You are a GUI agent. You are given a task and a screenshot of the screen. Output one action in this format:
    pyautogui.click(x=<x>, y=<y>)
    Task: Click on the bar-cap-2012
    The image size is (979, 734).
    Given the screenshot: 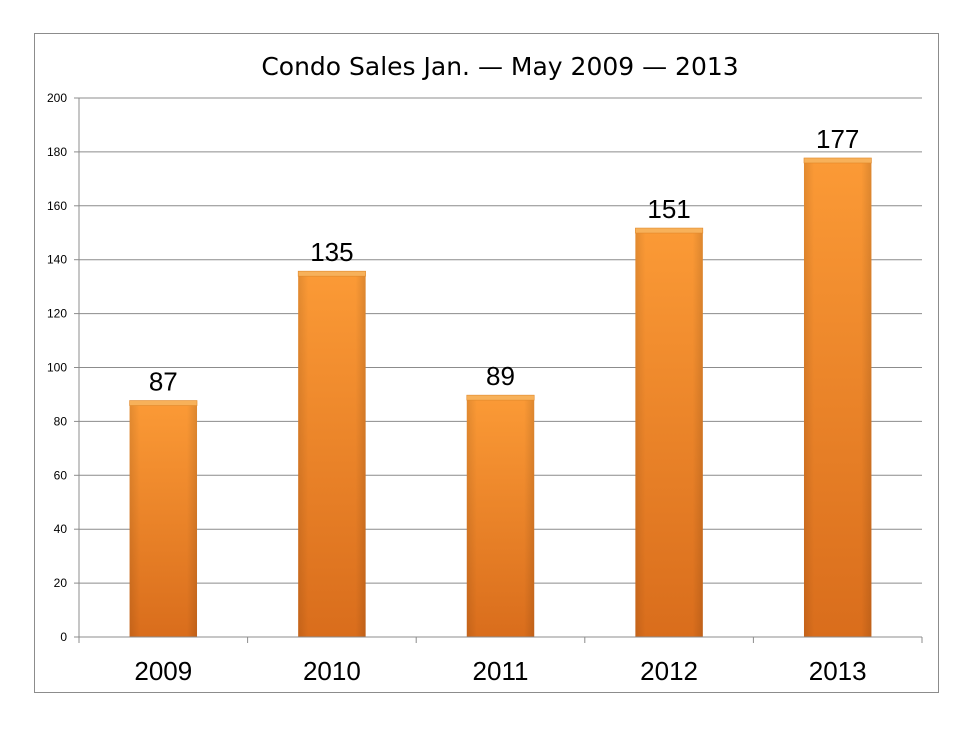 What is the action you would take?
    pyautogui.click(x=669, y=230)
    